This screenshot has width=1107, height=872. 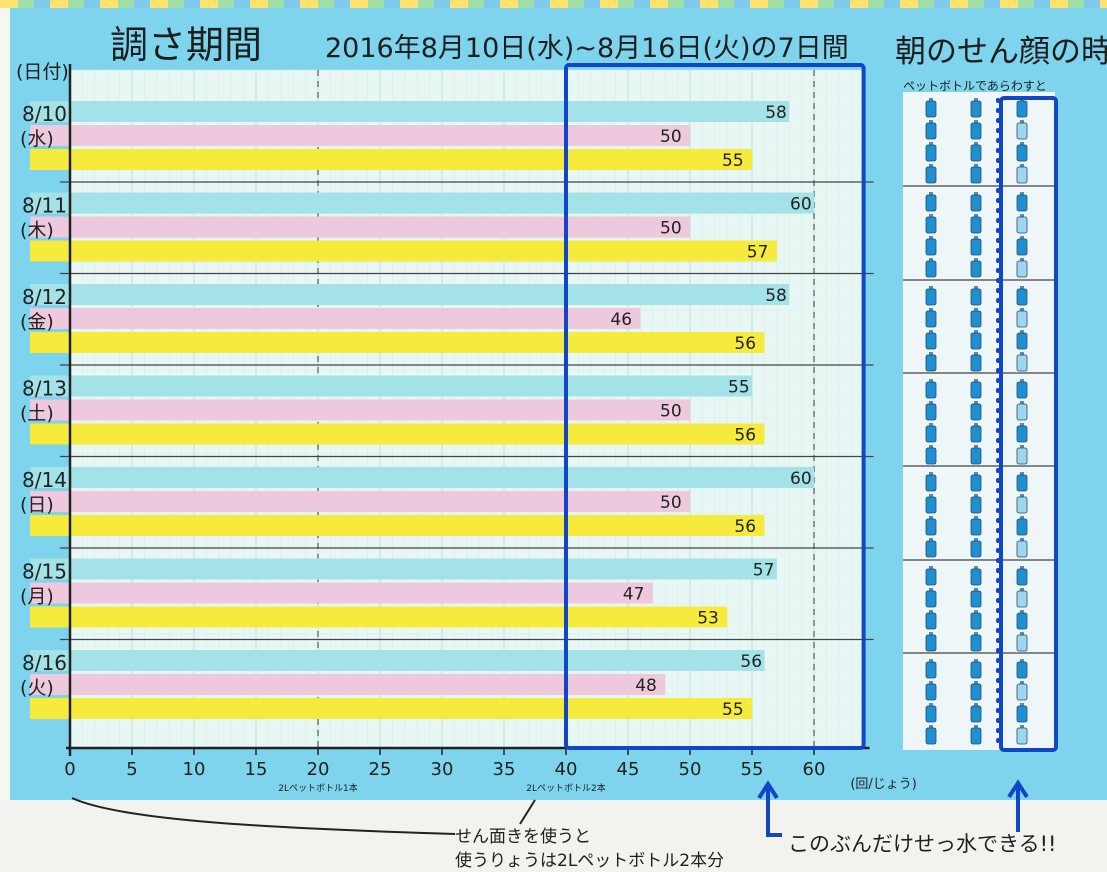 I want to click on x-tick-label: 50, so click(x=690, y=769).